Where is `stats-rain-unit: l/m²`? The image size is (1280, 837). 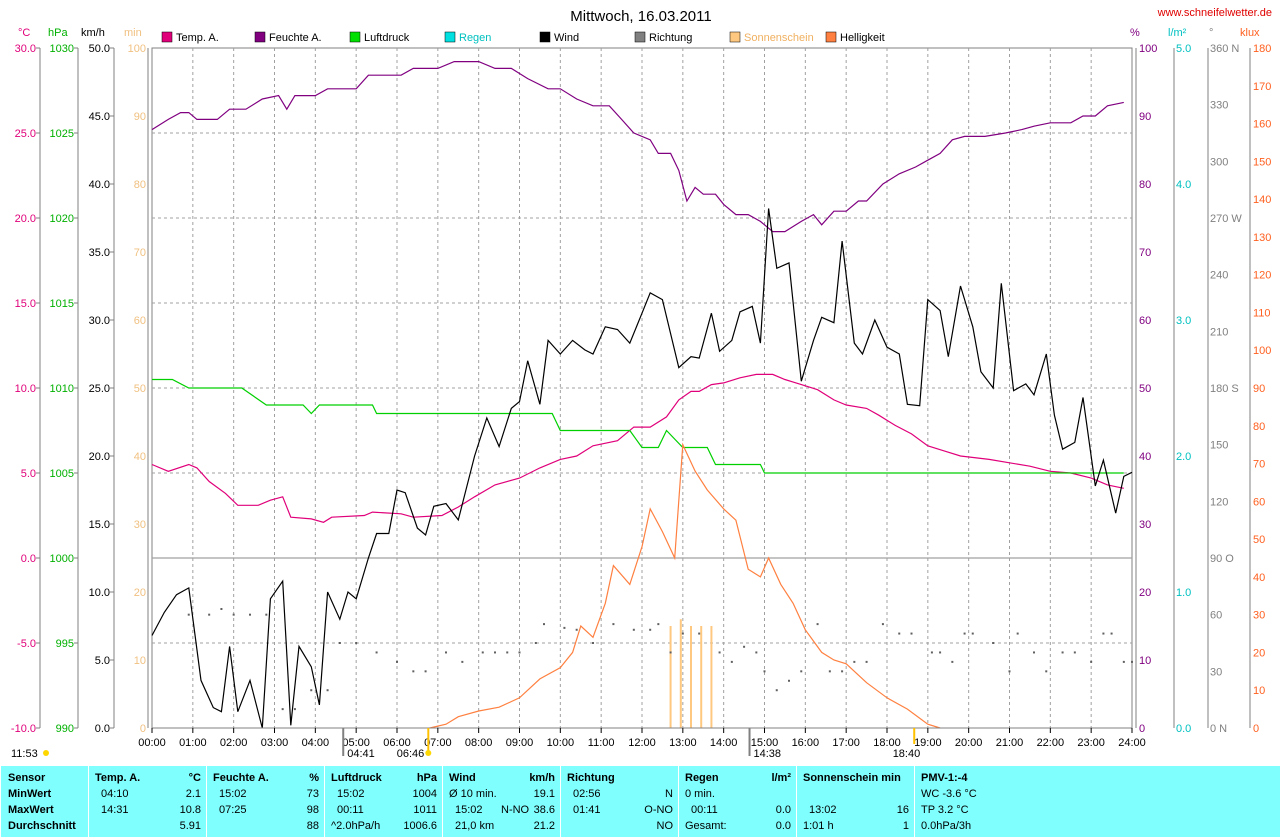
stats-rain-unit: l/m² is located at coordinates (781, 778).